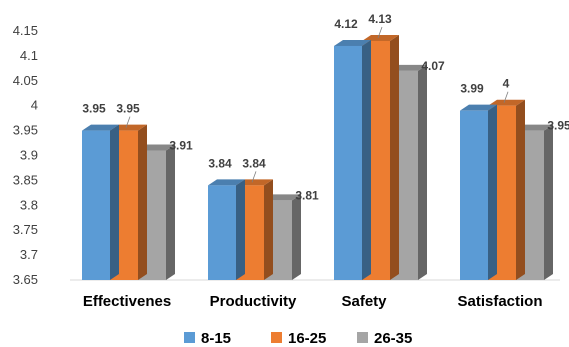  What do you see at coordinates (34, 105) in the screenshot?
I see `y-tick-label: 4` at bounding box center [34, 105].